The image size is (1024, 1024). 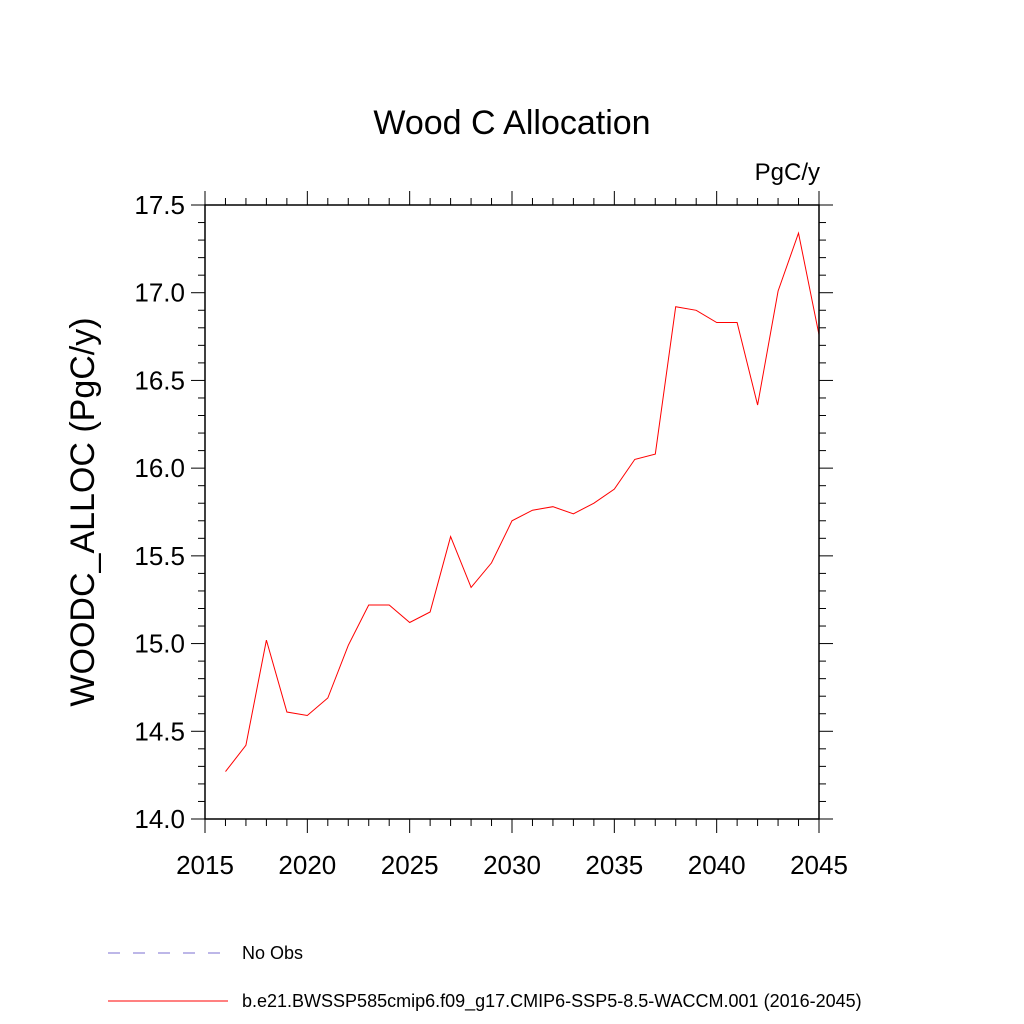 I want to click on y-tick-label: 14.5, so click(x=159, y=731).